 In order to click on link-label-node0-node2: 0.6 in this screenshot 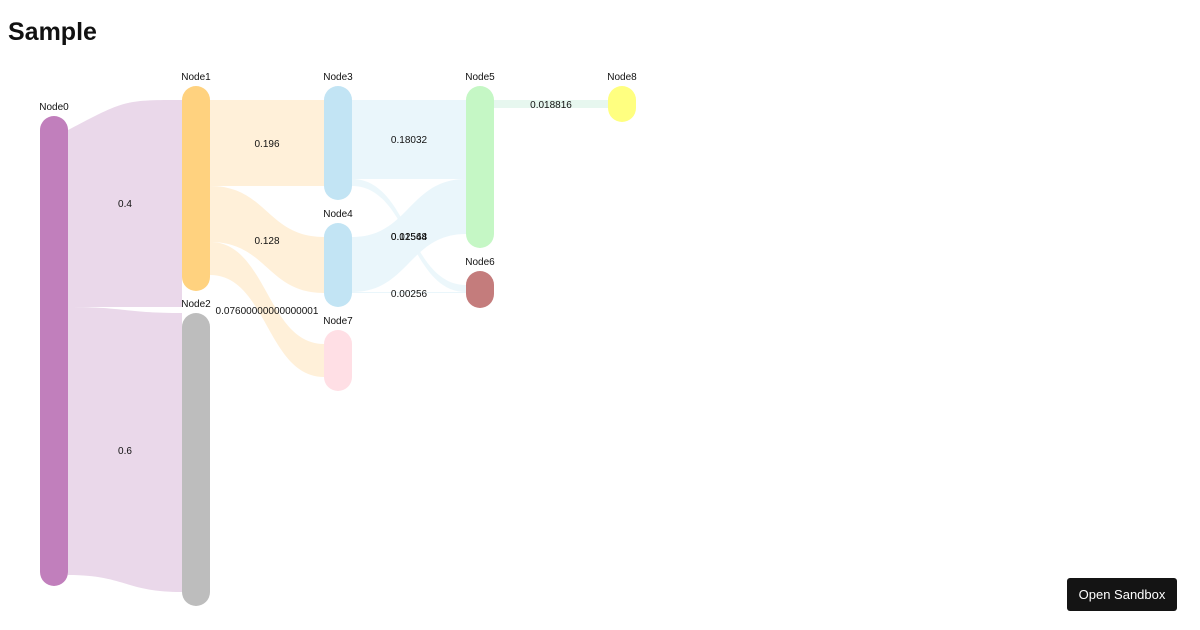, I will do `click(125, 451)`.